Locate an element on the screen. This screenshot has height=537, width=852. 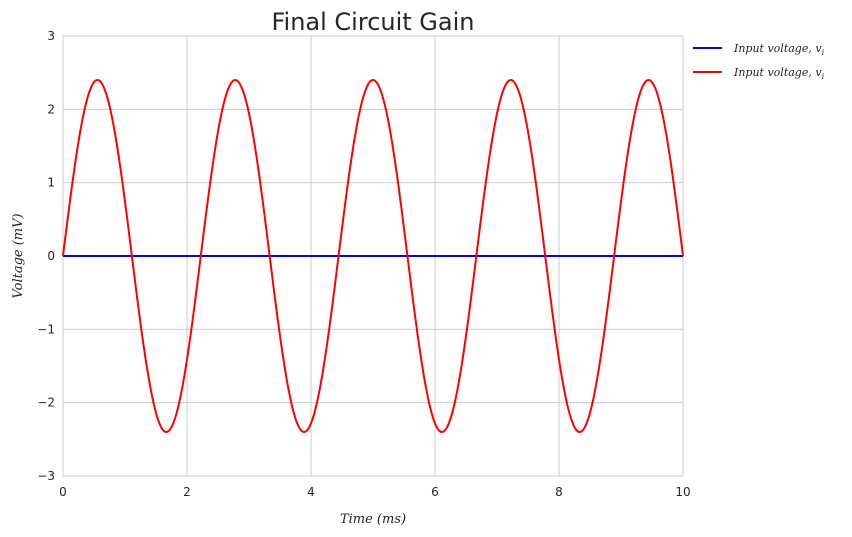
x-tick-label: 4 is located at coordinates (311, 492).